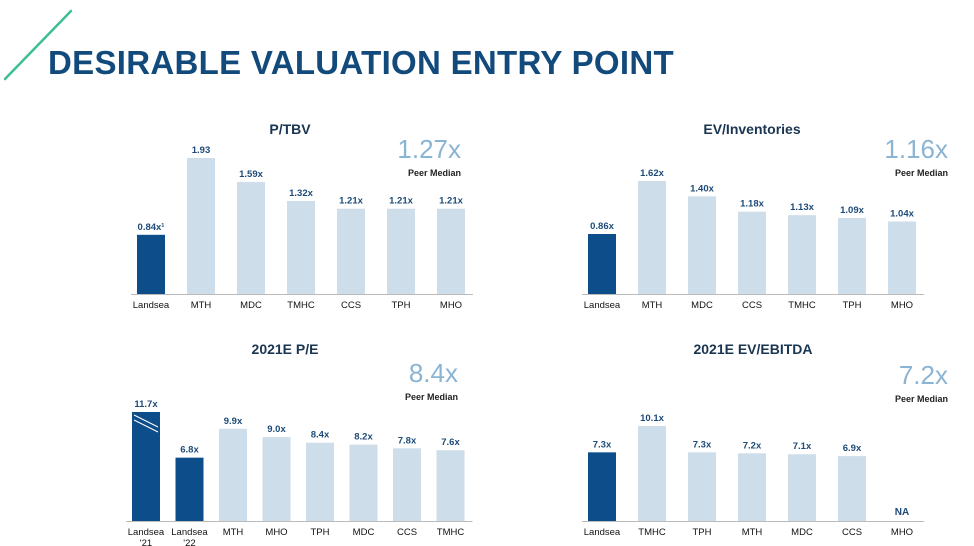  What do you see at coordinates (320, 435) in the screenshot?
I see `value-label: 8.4x` at bounding box center [320, 435].